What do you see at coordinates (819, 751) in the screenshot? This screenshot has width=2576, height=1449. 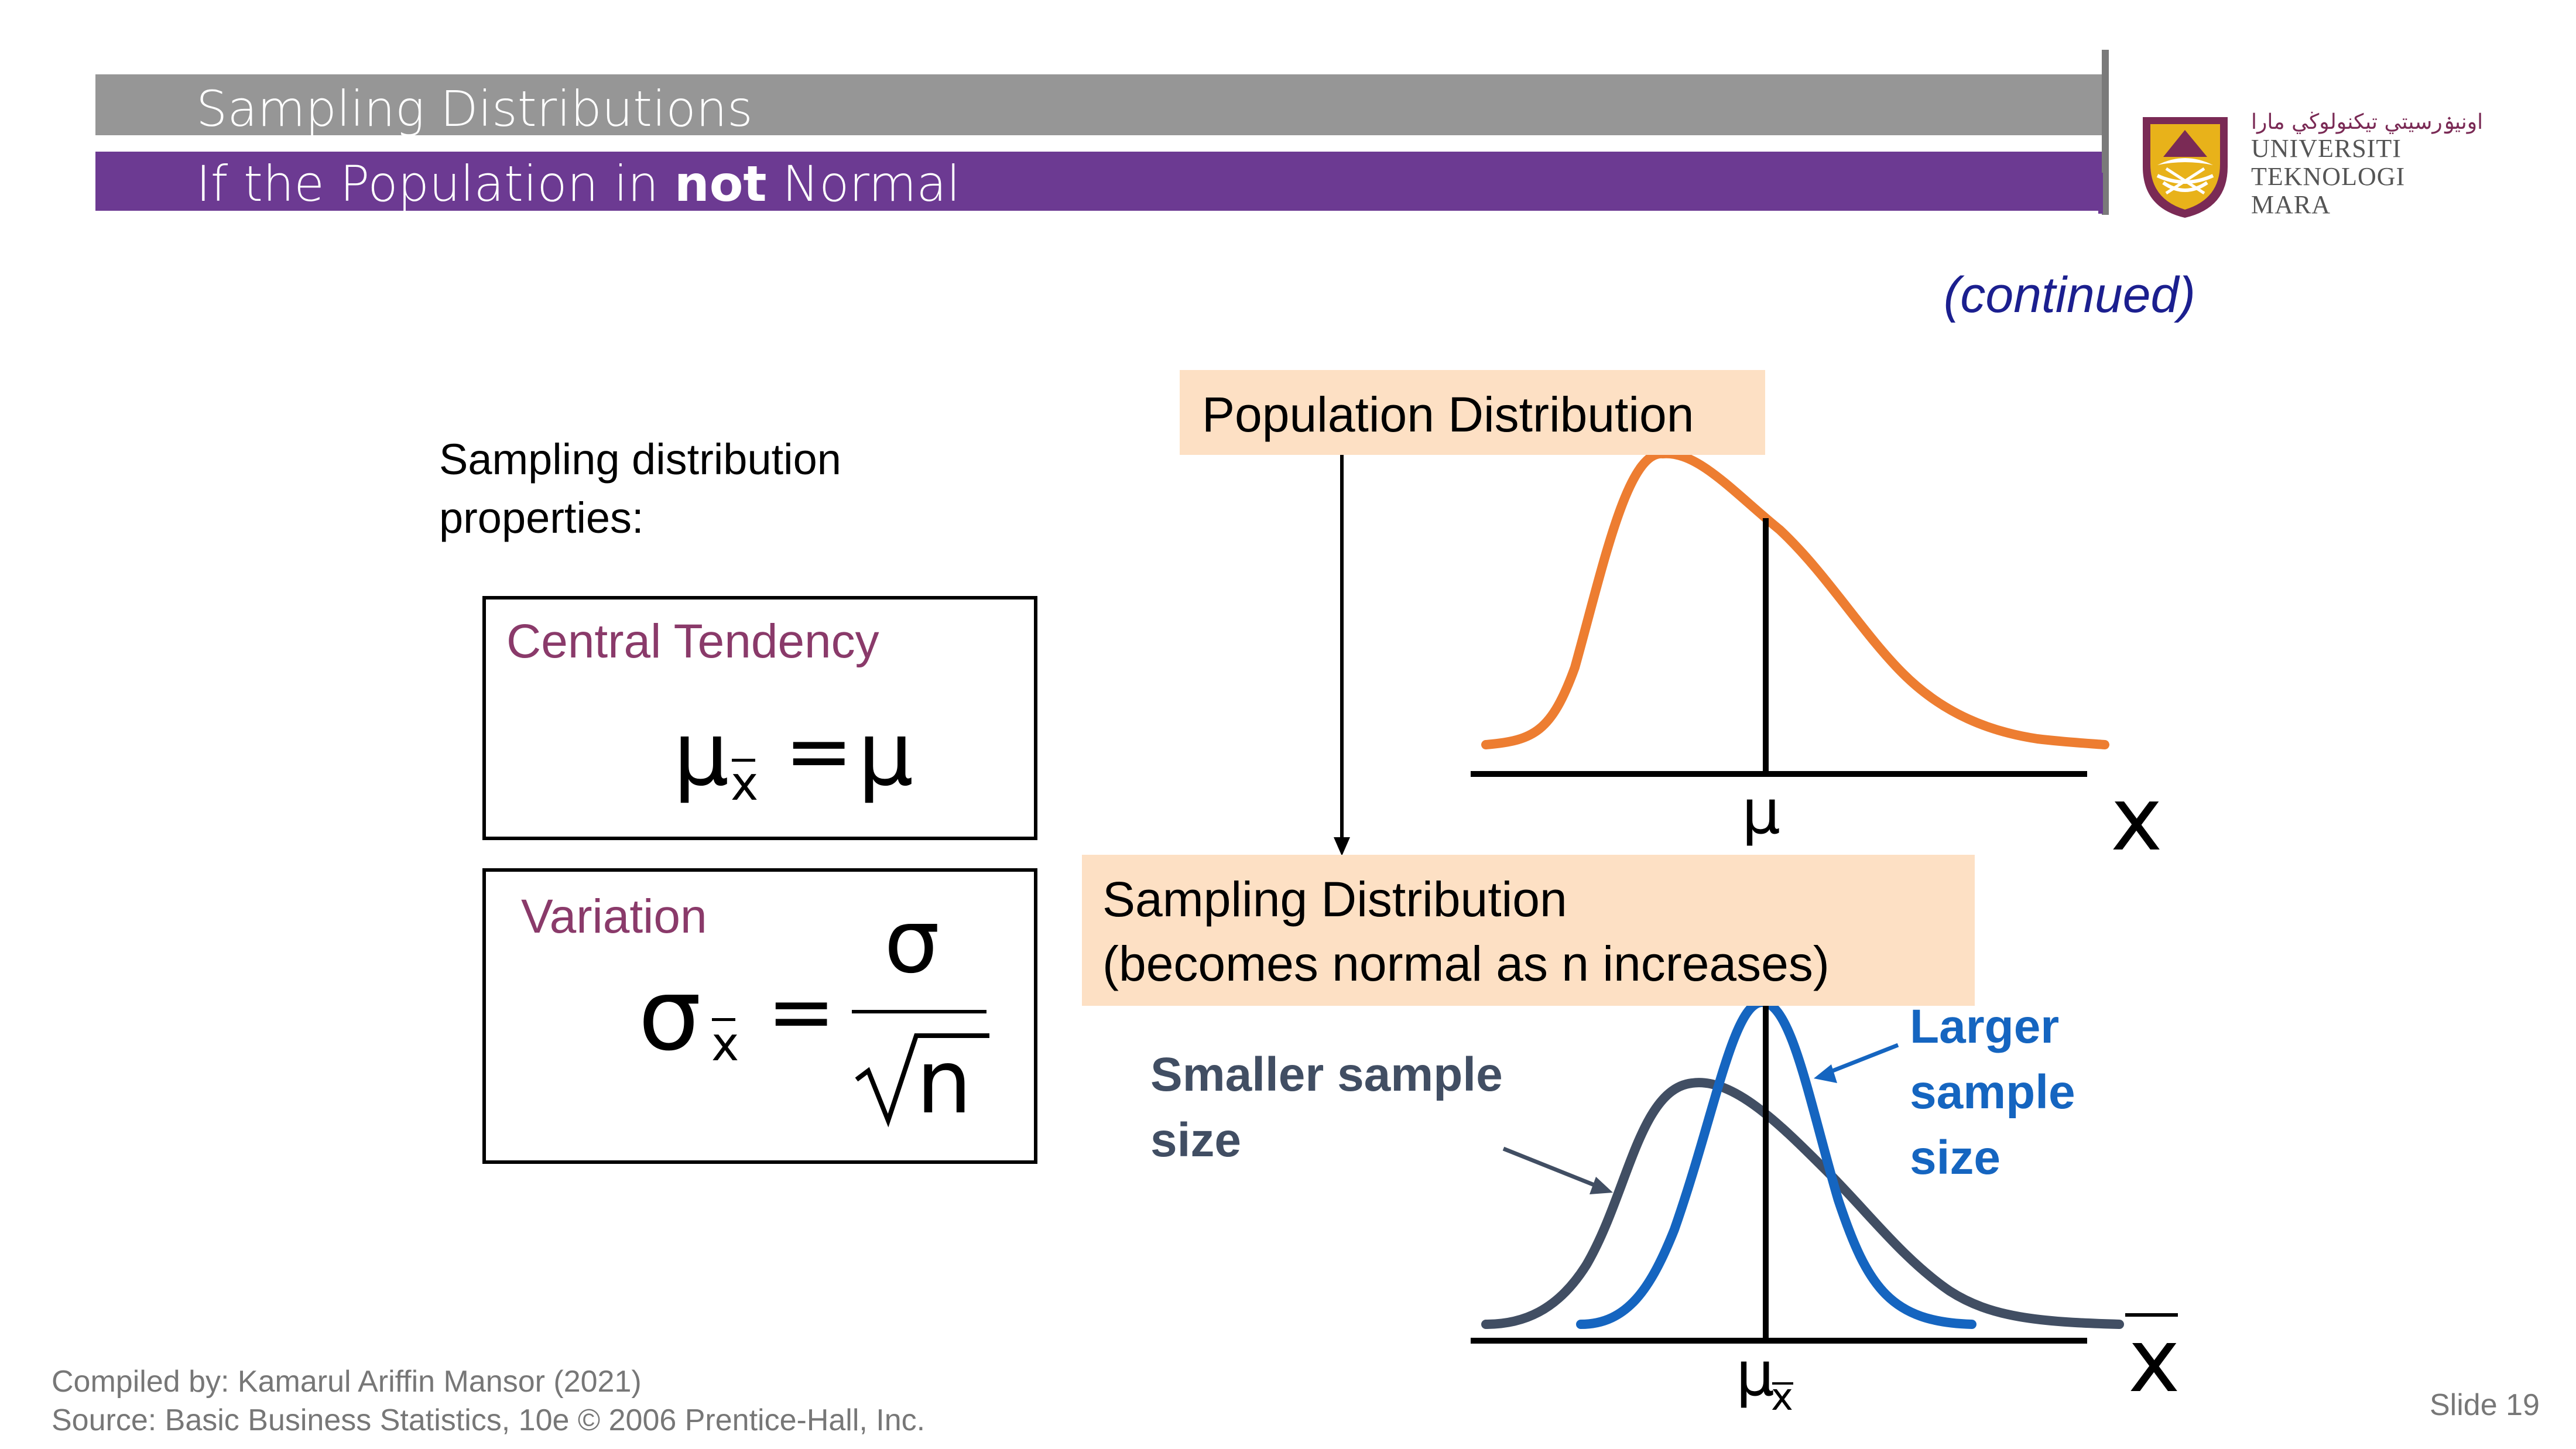 I see `central-equals: =` at bounding box center [819, 751].